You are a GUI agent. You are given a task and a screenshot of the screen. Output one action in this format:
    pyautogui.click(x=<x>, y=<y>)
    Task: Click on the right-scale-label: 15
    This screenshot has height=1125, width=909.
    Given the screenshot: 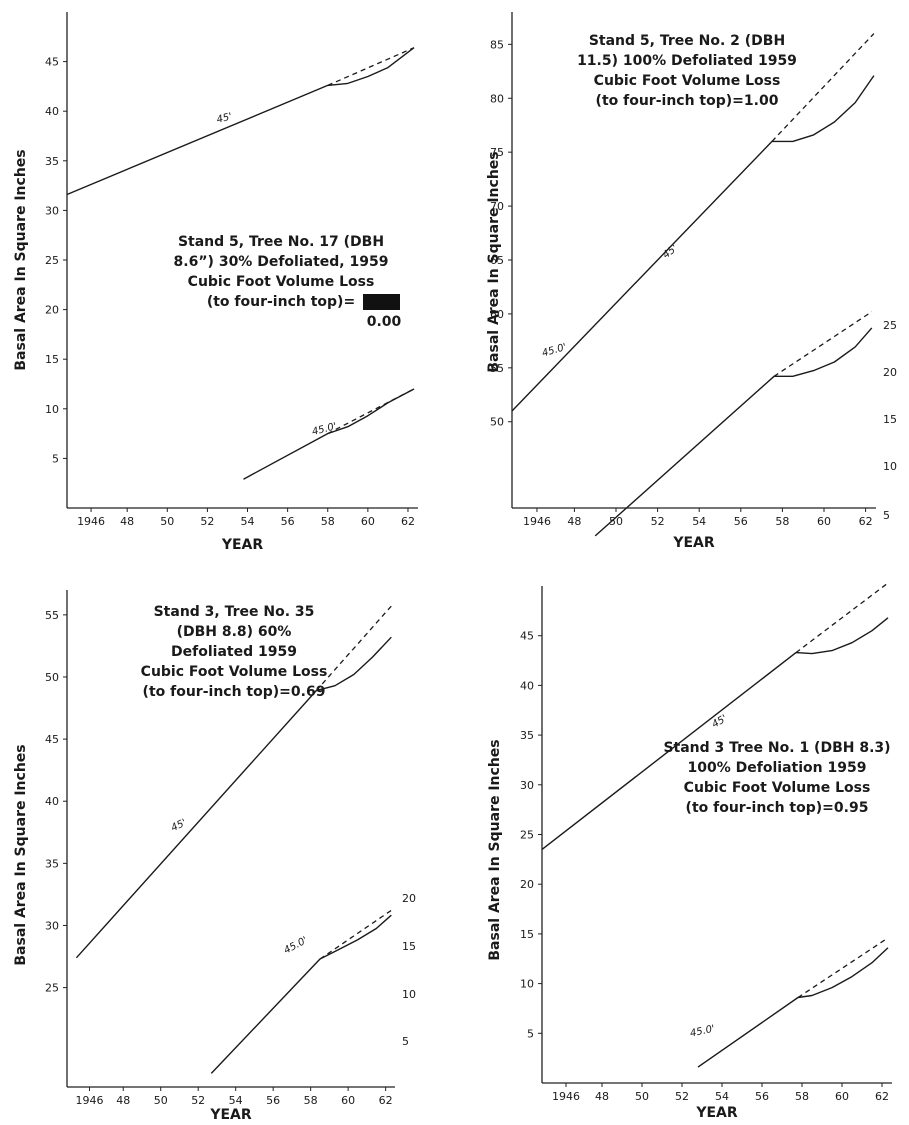 What is the action you would take?
    pyautogui.click(x=409, y=946)
    